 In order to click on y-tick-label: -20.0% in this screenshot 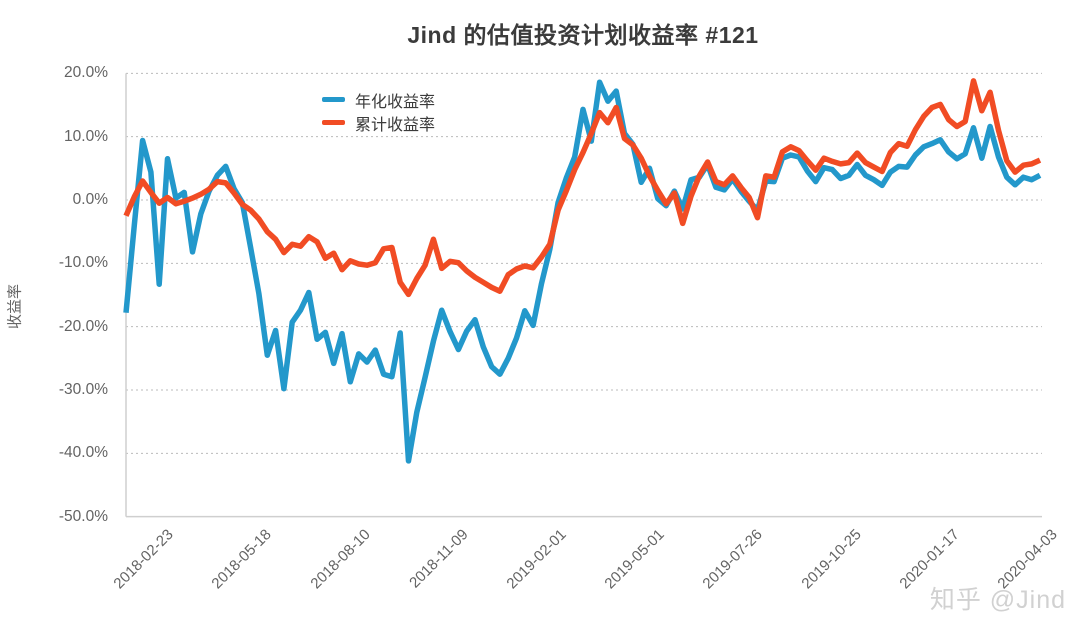, I will do `click(83, 326)`.